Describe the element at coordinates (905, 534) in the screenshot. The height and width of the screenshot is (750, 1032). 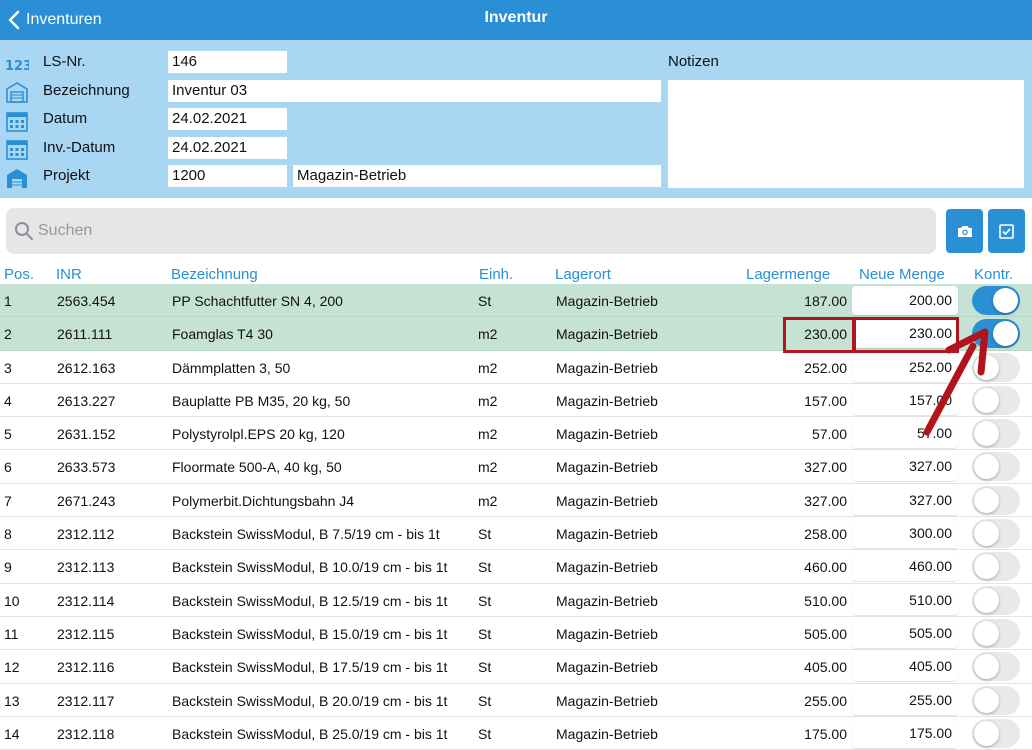
I see `neue-menge-input: 300.00` at that location.